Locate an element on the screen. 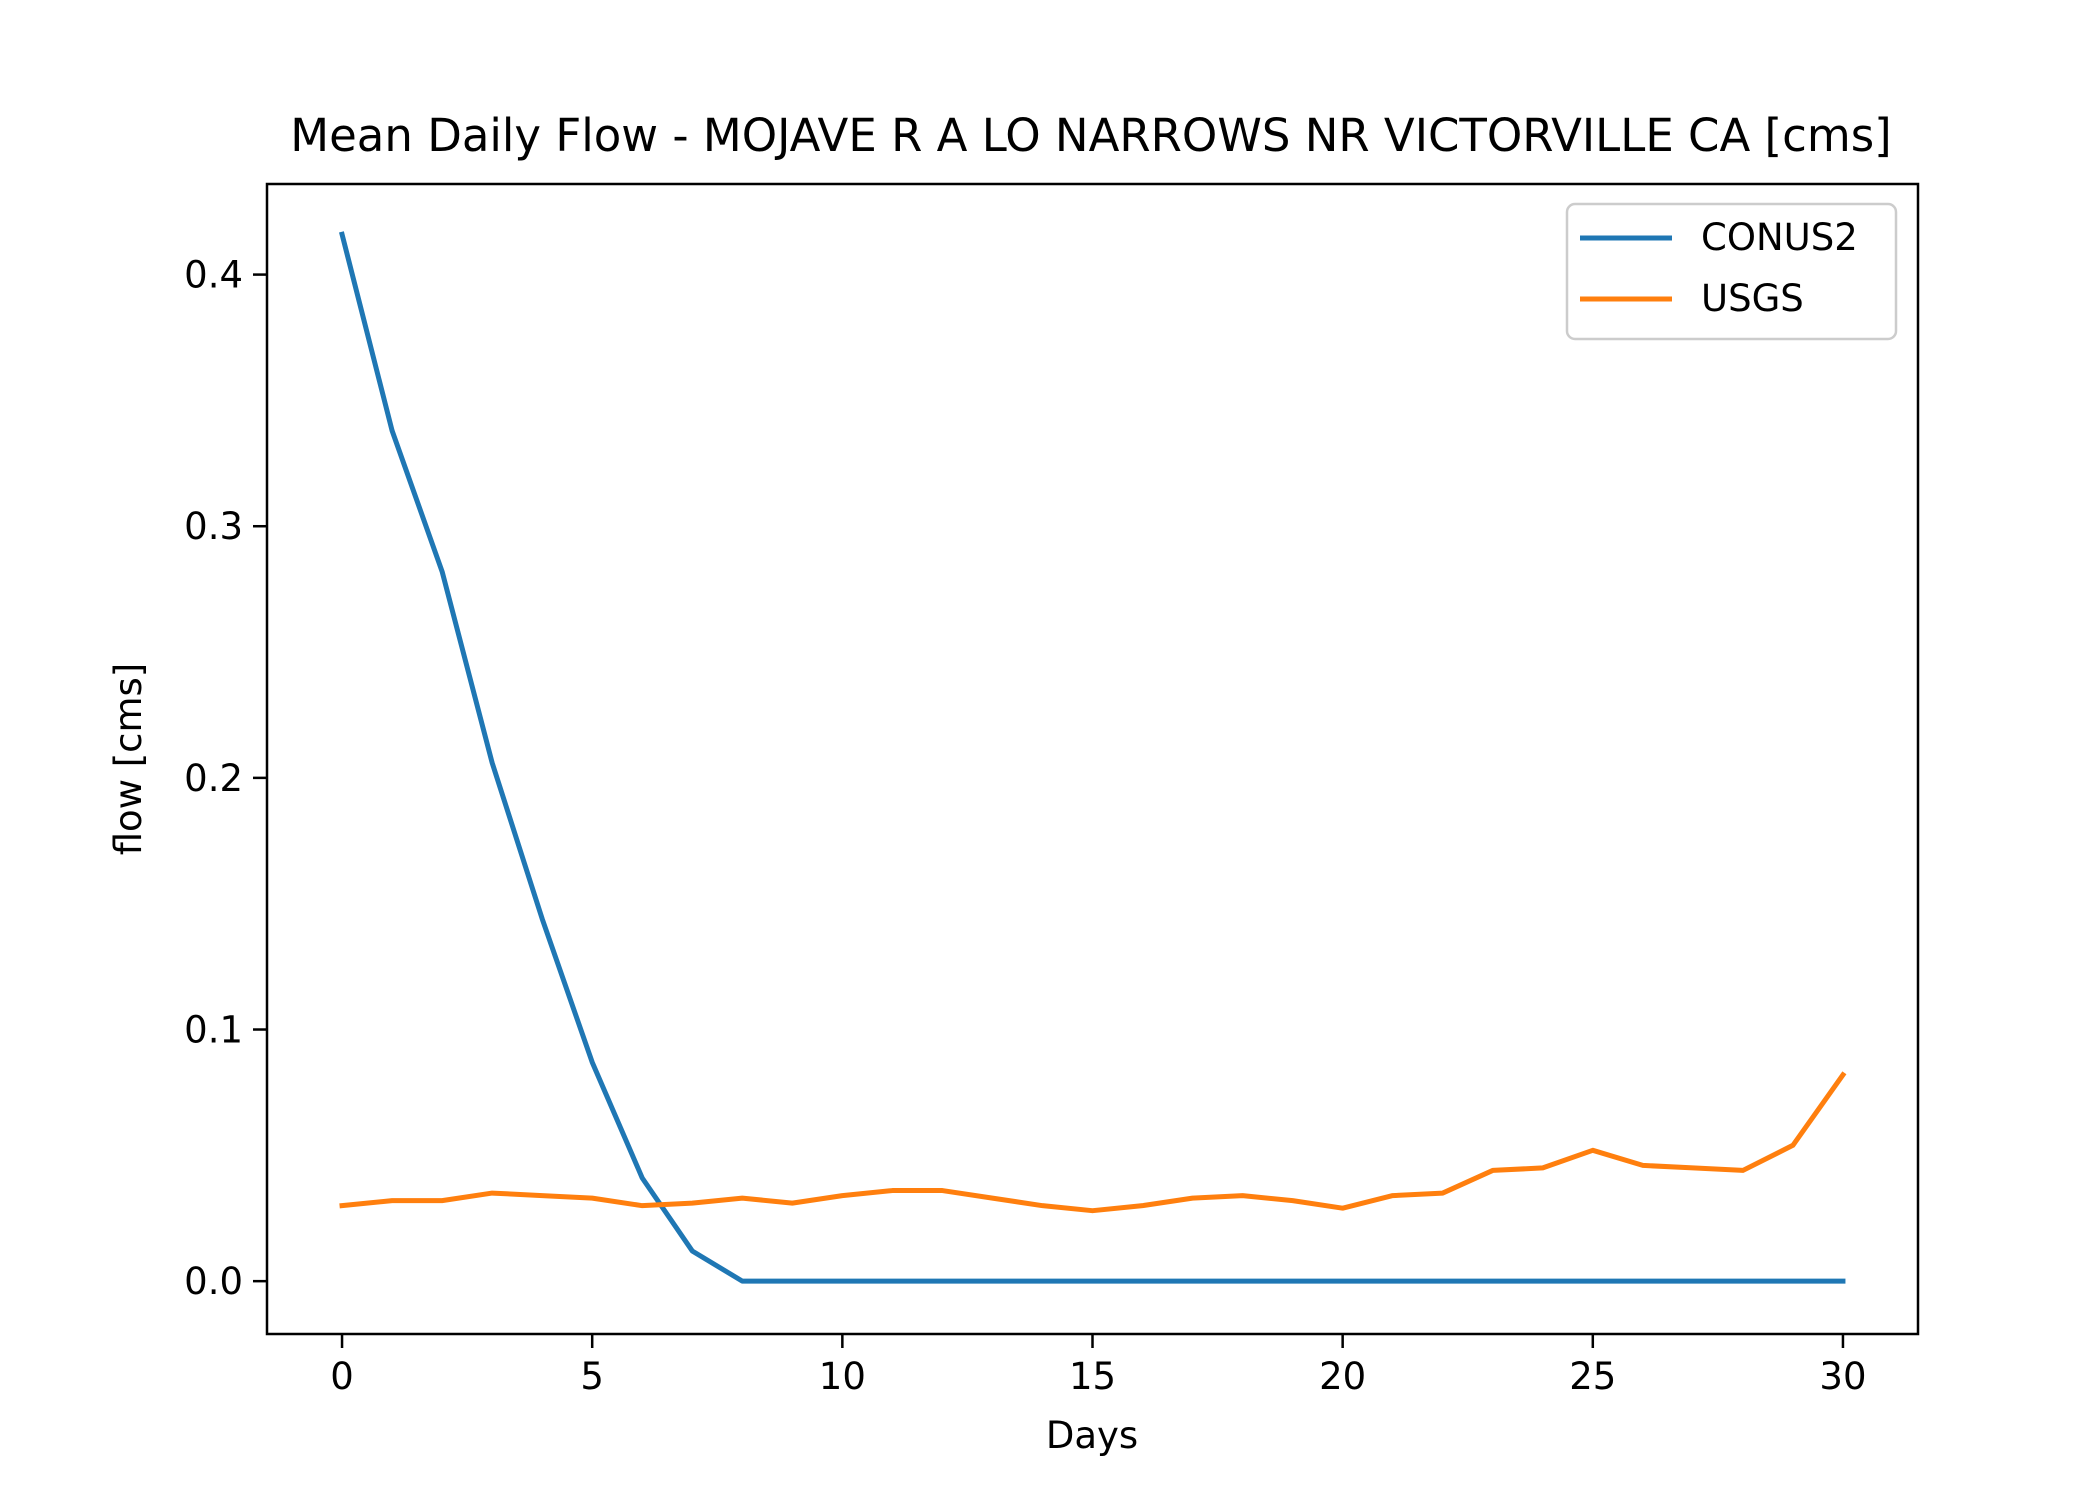 The height and width of the screenshot is (1505, 2100). x-axis-label: Days is located at coordinates (1092, 1435).